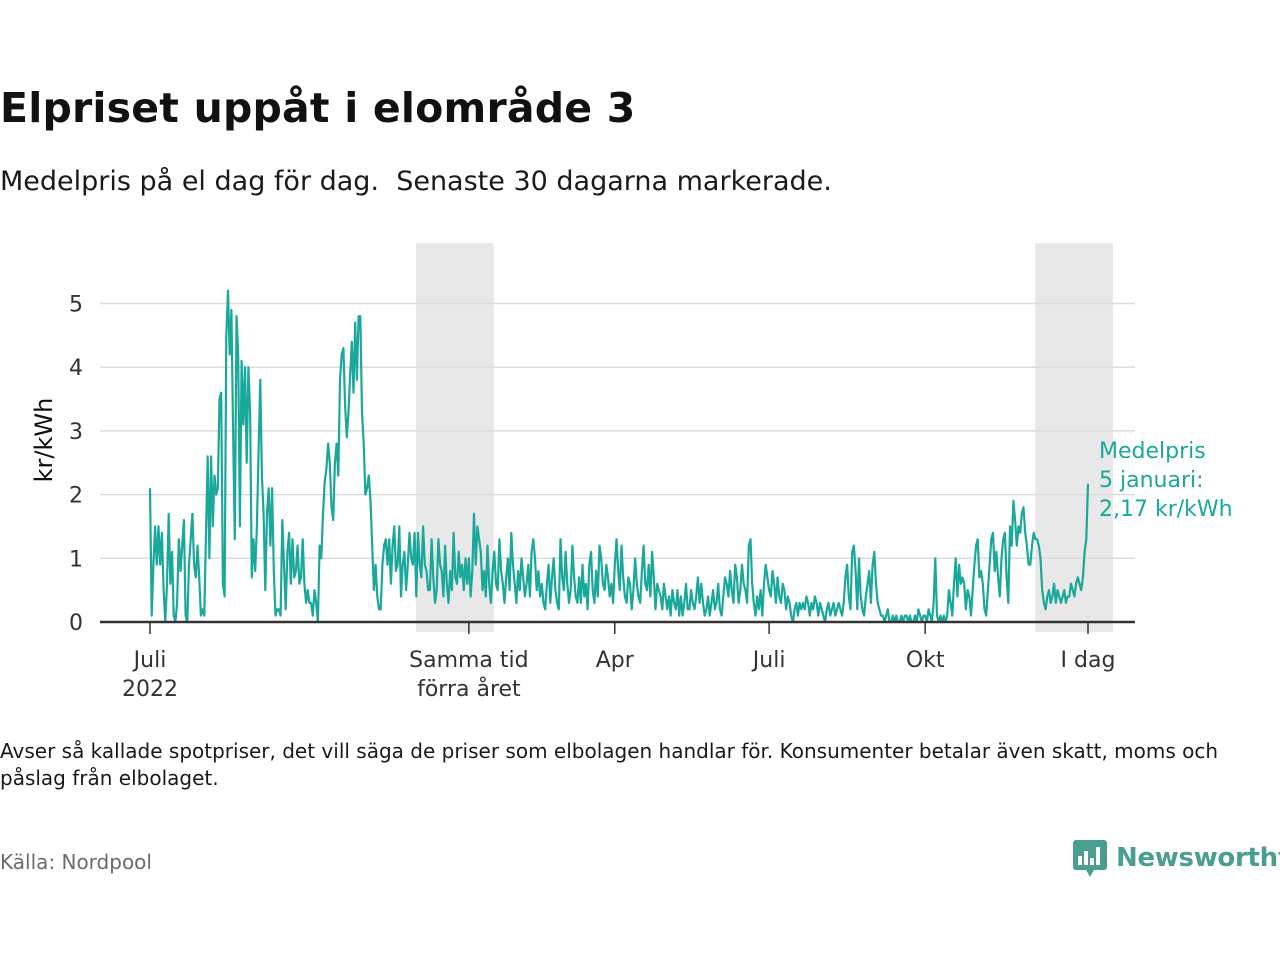  I want to click on x-tick-label-2: Samma tid förra året, so click(469, 675).